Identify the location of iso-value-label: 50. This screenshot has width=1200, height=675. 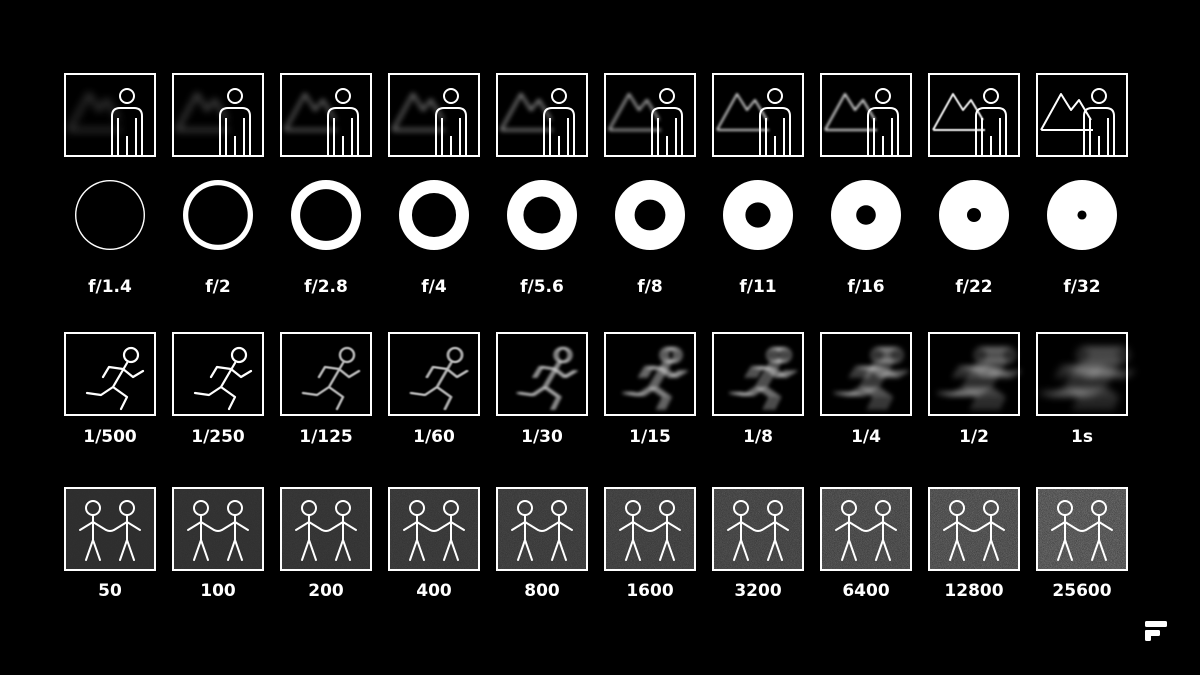
(110, 591).